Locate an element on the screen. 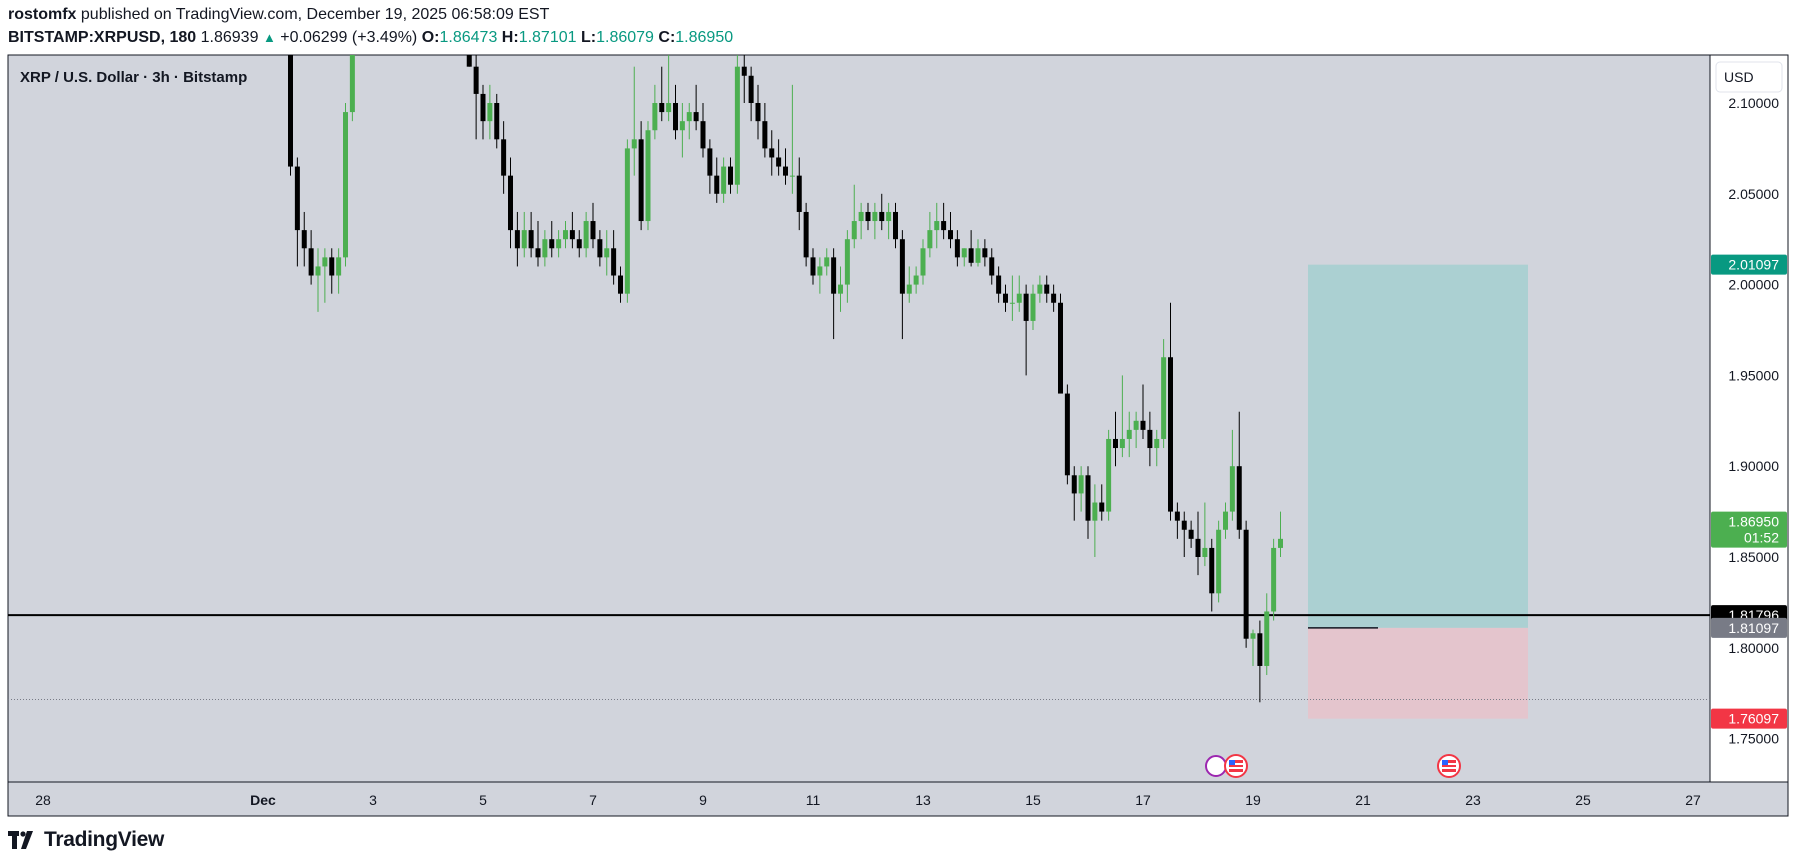 The height and width of the screenshot is (864, 1796). time-tick-label: 27 is located at coordinates (1693, 800).